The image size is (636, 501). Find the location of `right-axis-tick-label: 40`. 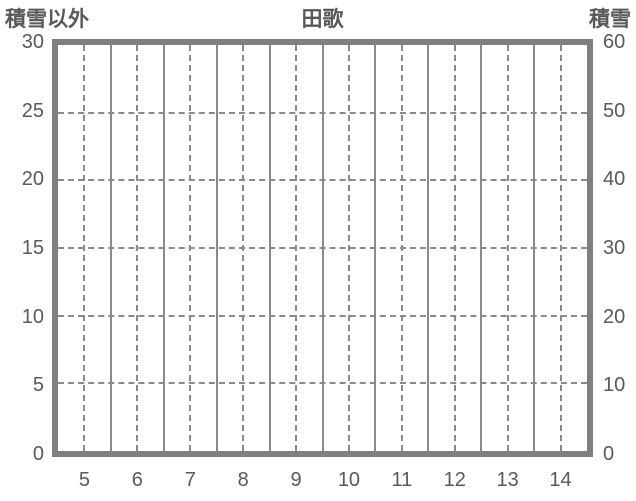

right-axis-tick-label: 40 is located at coordinates (614, 179).